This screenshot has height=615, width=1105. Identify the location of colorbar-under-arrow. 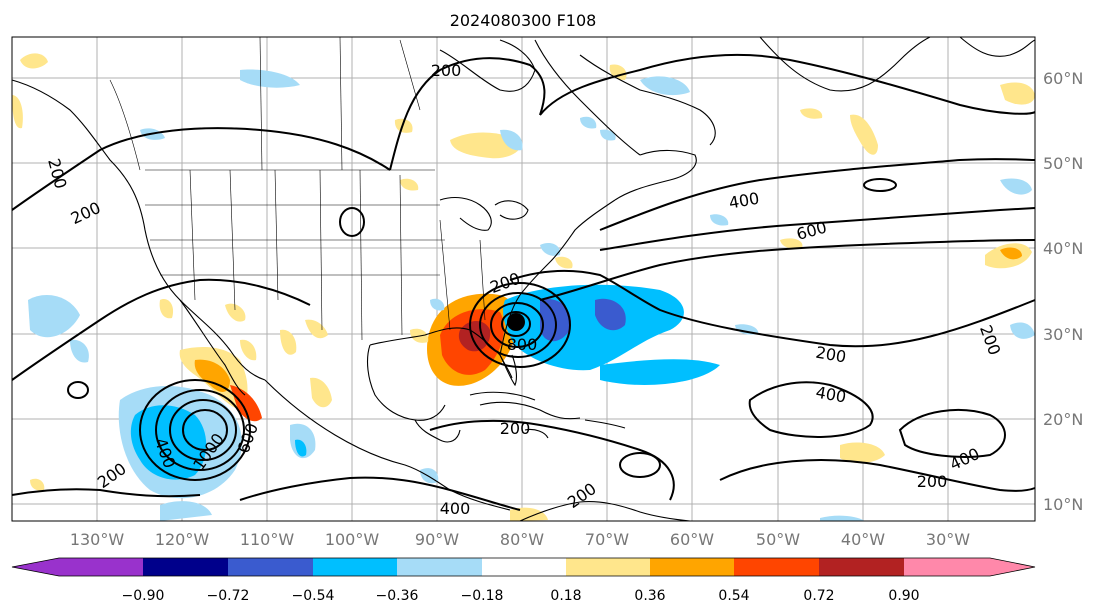
(35, 567).